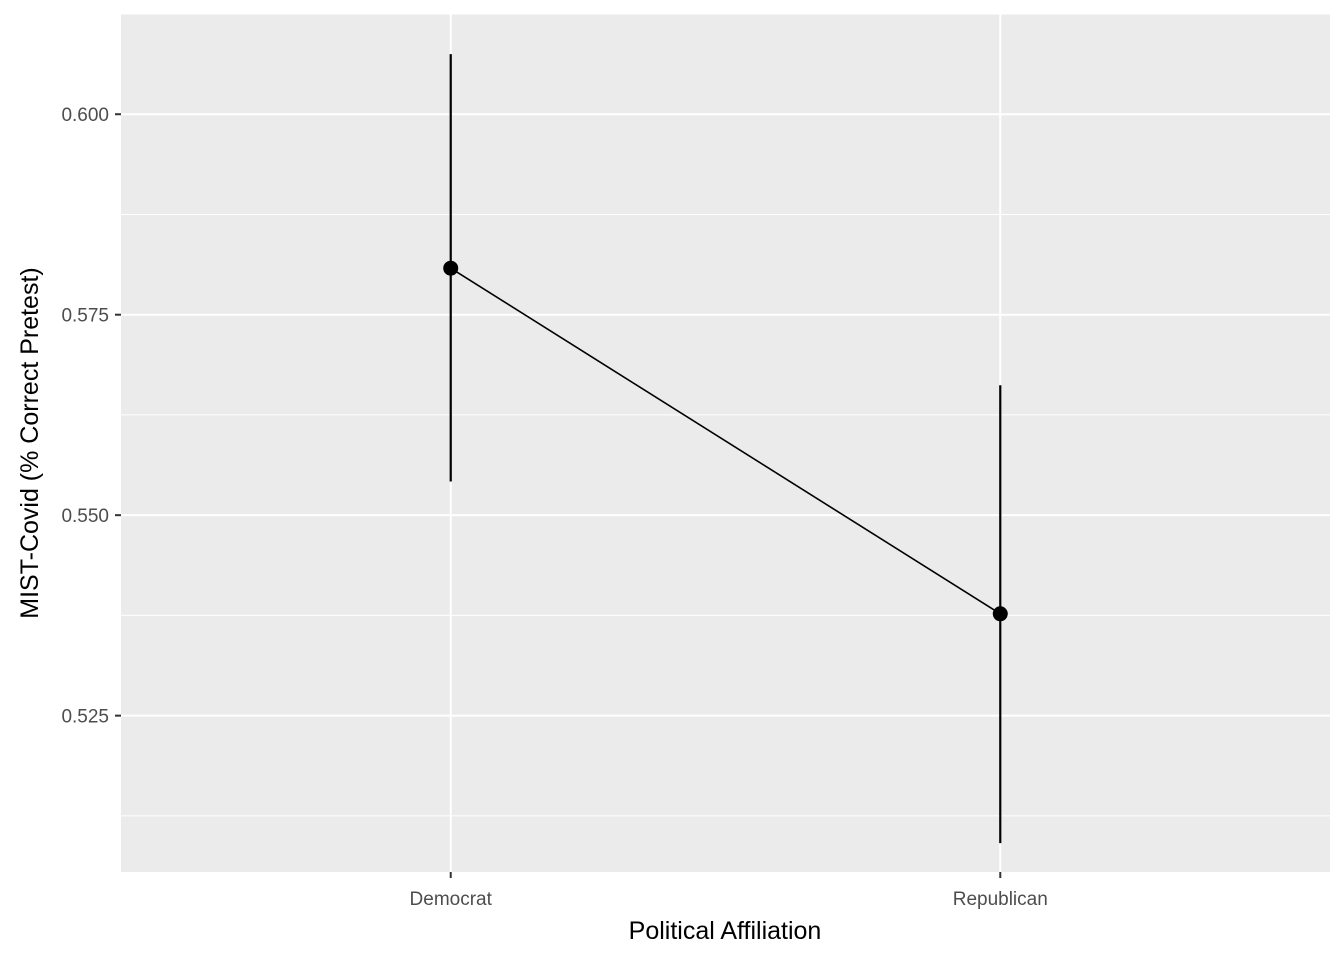 This screenshot has height=960, width=1344. What do you see at coordinates (85, 717) in the screenshot?
I see `y-tick-label: 0.525` at bounding box center [85, 717].